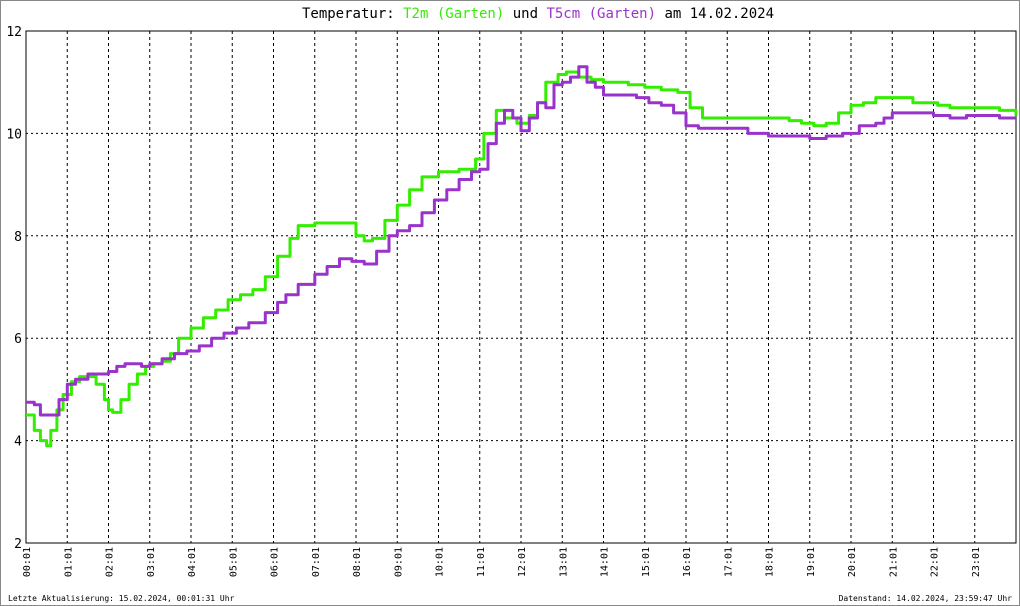  What do you see at coordinates (18, 442) in the screenshot?
I see `y-tick-label: 4` at bounding box center [18, 442].